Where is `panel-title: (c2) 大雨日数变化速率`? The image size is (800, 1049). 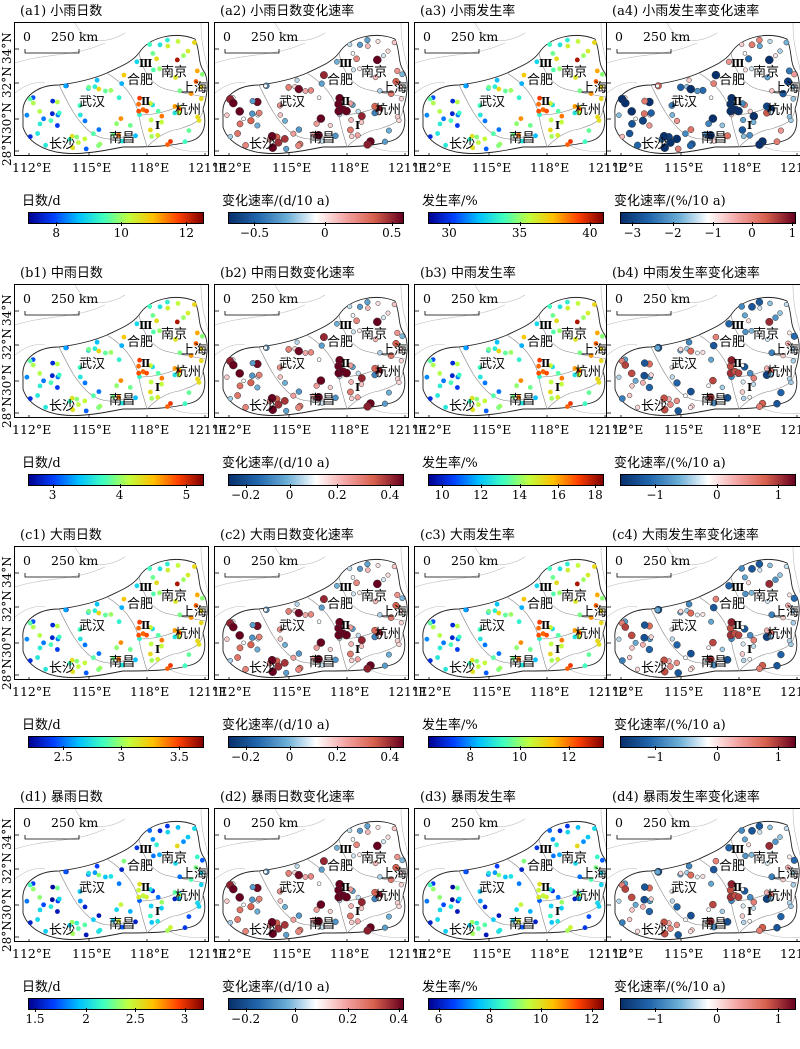
panel-title: (c2) 大雨日数变化速率 is located at coordinates (287, 535).